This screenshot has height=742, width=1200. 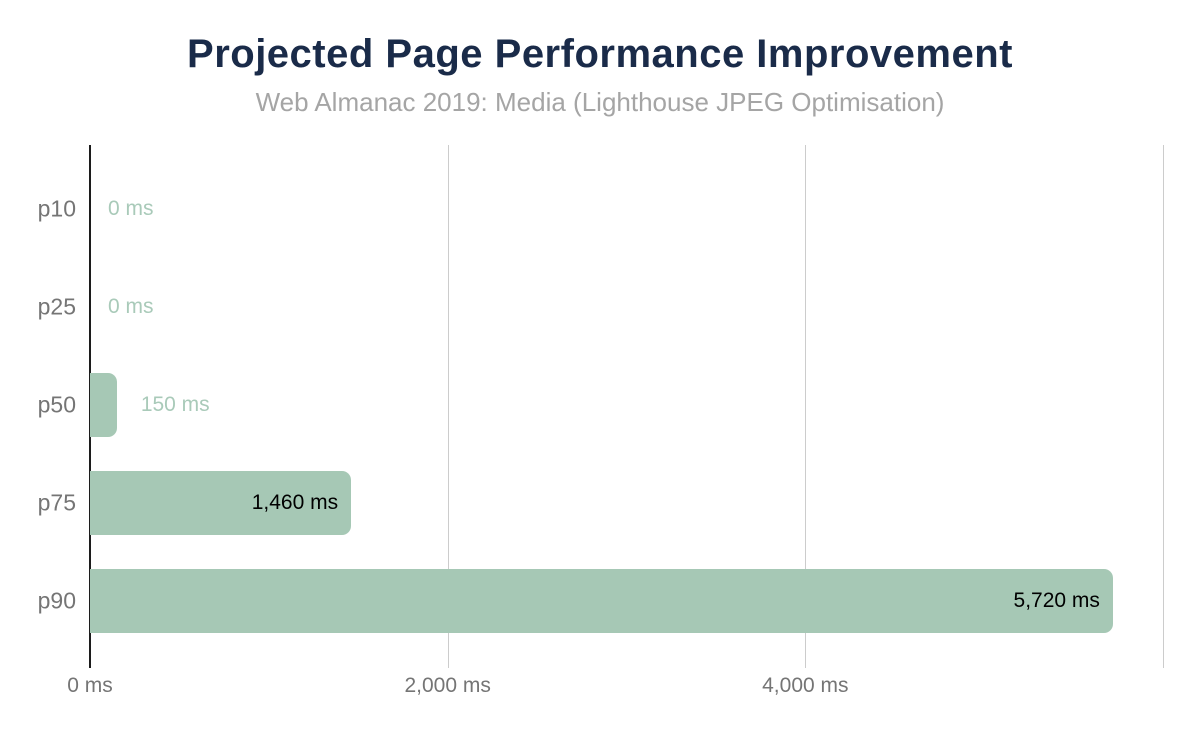 What do you see at coordinates (90, 685) in the screenshot?
I see `x-tick-label-0: 0 ms` at bounding box center [90, 685].